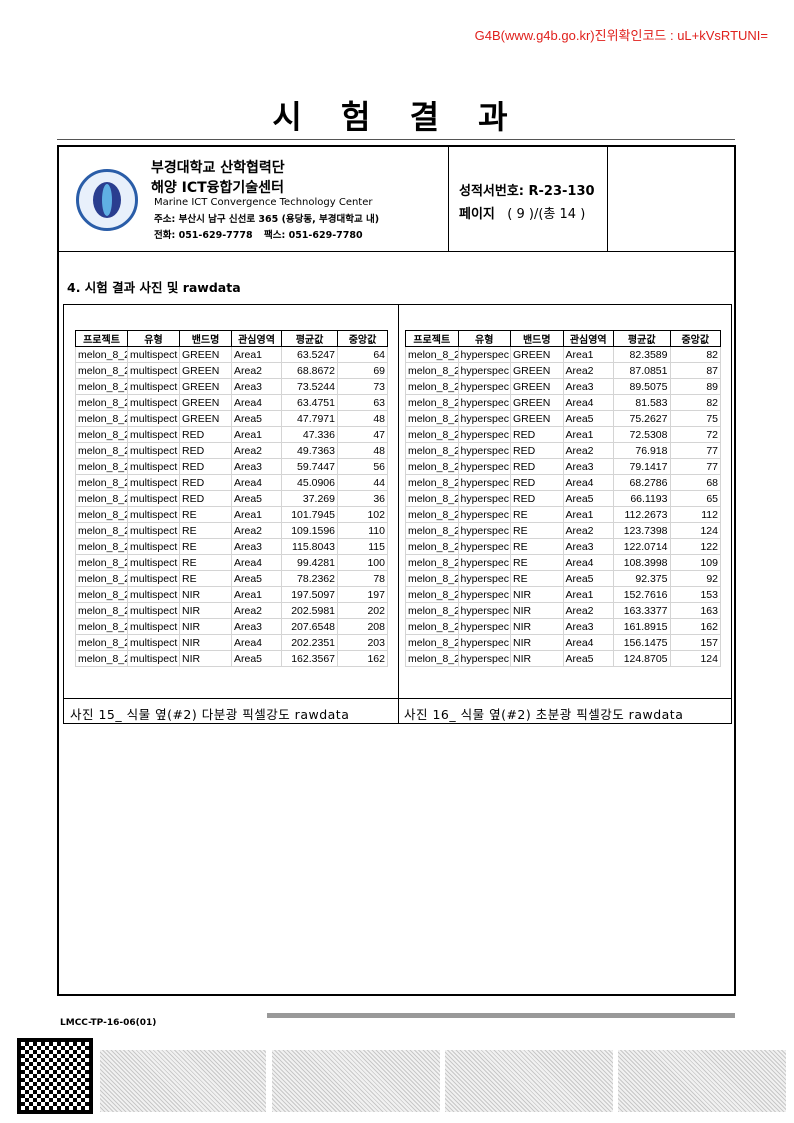  What do you see at coordinates (641, 659) in the screenshot?
I see `table-cell: 124.8705` at bounding box center [641, 659].